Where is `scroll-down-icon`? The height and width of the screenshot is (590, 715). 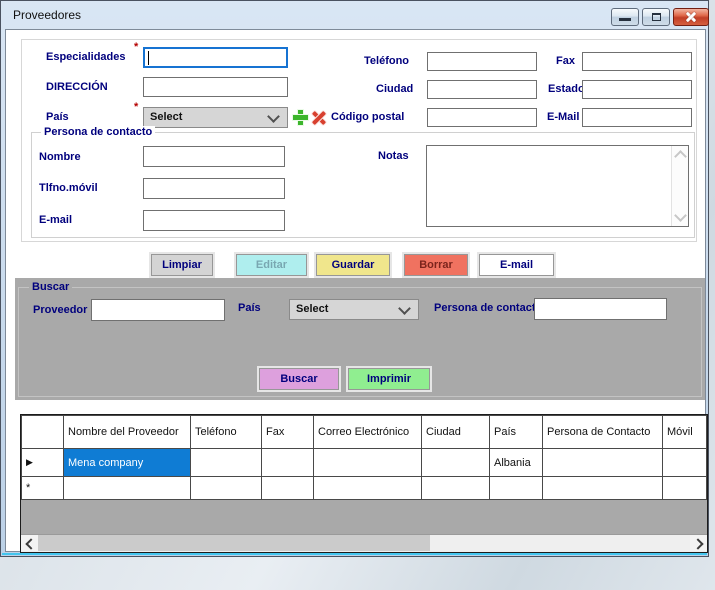
scroll-down-icon is located at coordinates (680, 215).